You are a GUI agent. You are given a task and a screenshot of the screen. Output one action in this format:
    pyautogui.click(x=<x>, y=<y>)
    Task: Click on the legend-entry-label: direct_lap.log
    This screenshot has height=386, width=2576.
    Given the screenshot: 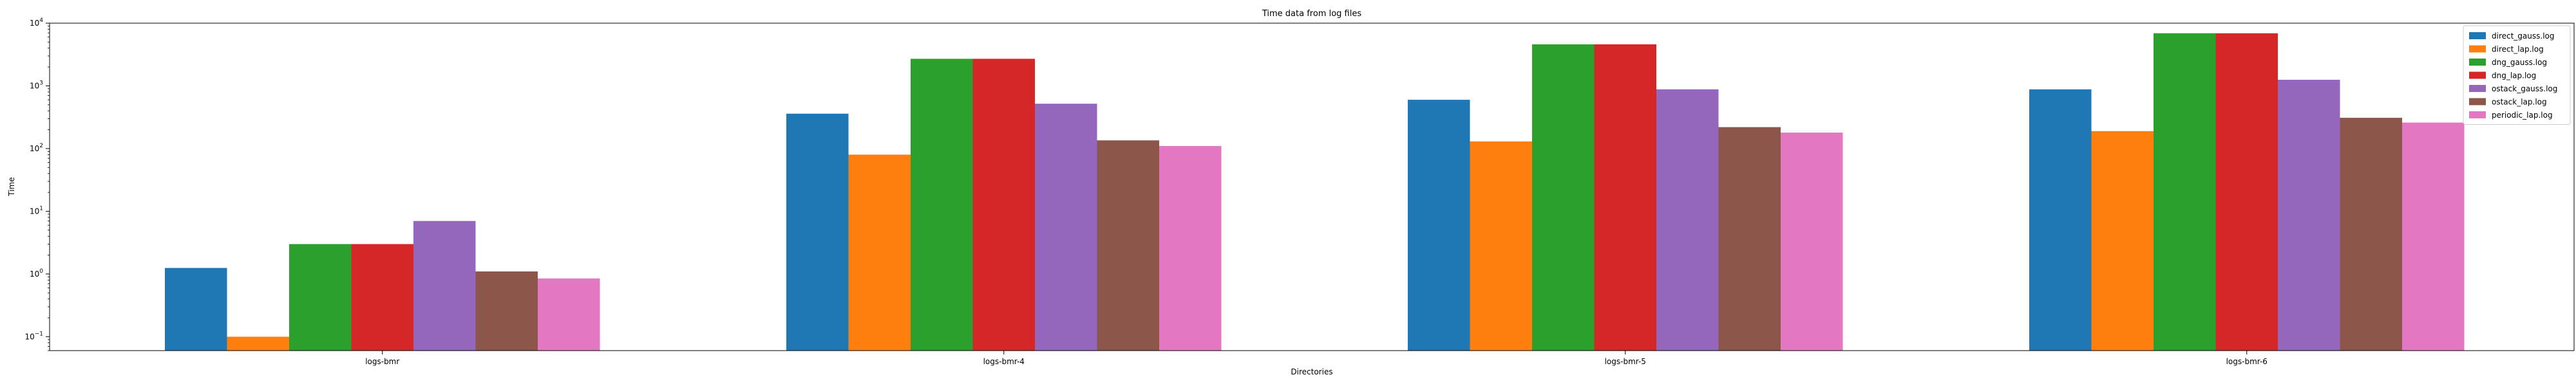 What is the action you would take?
    pyautogui.click(x=2518, y=49)
    